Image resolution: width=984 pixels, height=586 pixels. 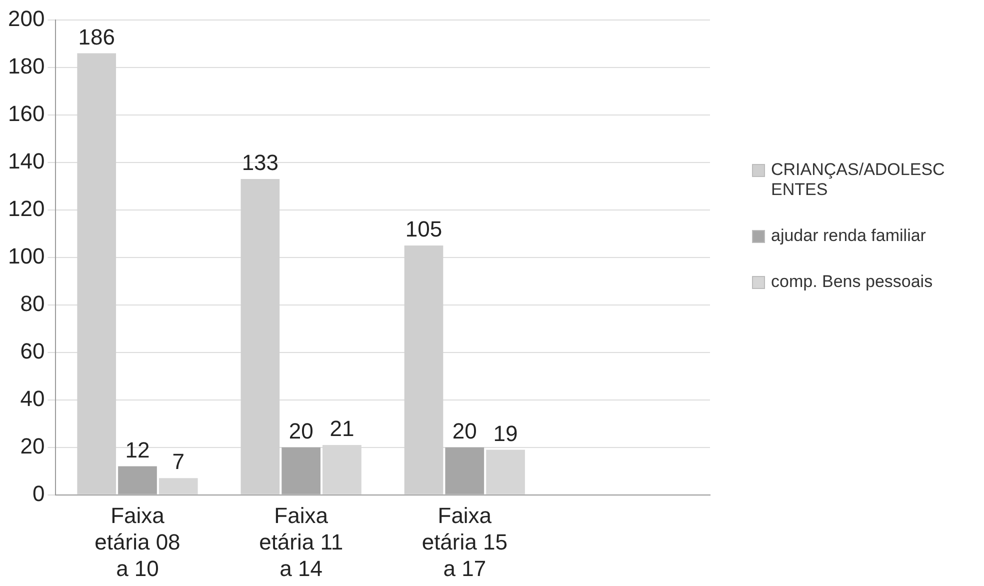 I want to click on x-tick-label: Faixa etária 15 a 17, so click(x=465, y=542).